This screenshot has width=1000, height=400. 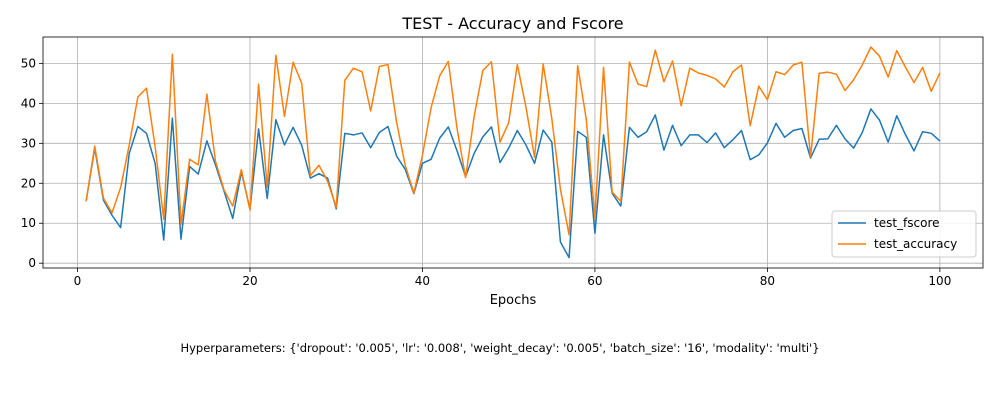 What do you see at coordinates (915, 244) in the screenshot?
I see `legend-label-test_accuracy: test_accuracy` at bounding box center [915, 244].